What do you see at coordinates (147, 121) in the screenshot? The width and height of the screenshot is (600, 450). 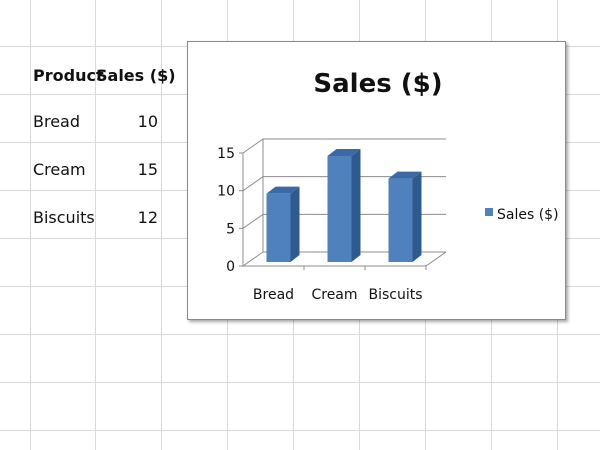 I see `sales-cell-bread: 10` at bounding box center [147, 121].